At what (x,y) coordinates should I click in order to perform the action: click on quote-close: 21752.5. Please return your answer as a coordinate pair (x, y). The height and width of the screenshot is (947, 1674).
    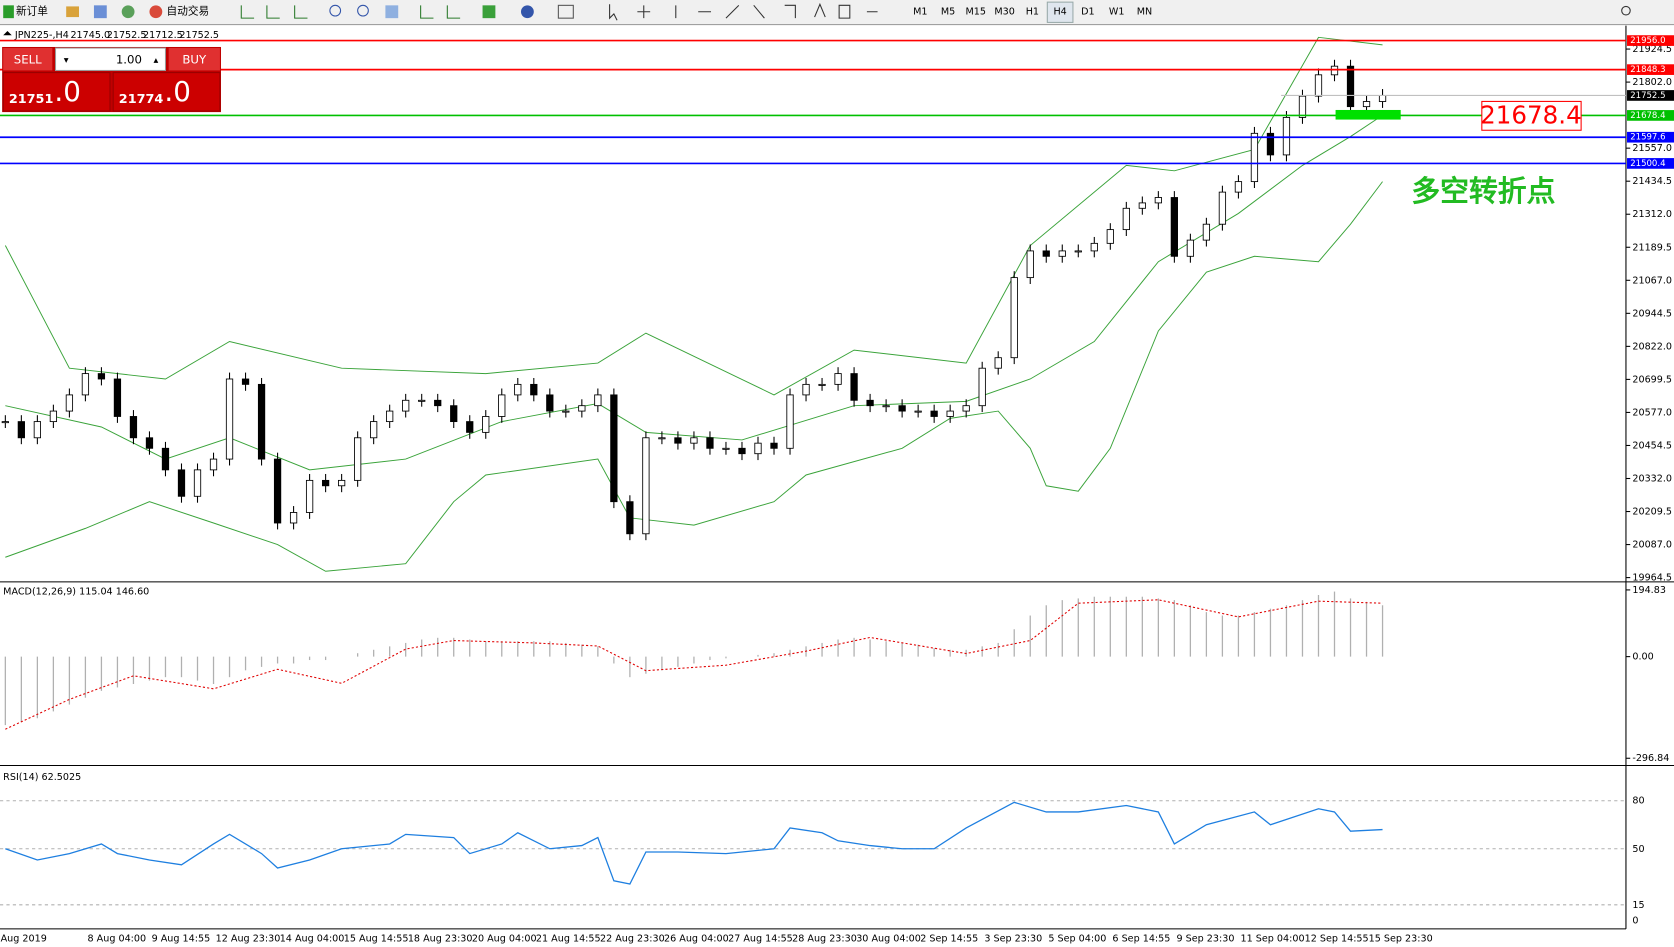
    Looking at the image, I should click on (199, 35).